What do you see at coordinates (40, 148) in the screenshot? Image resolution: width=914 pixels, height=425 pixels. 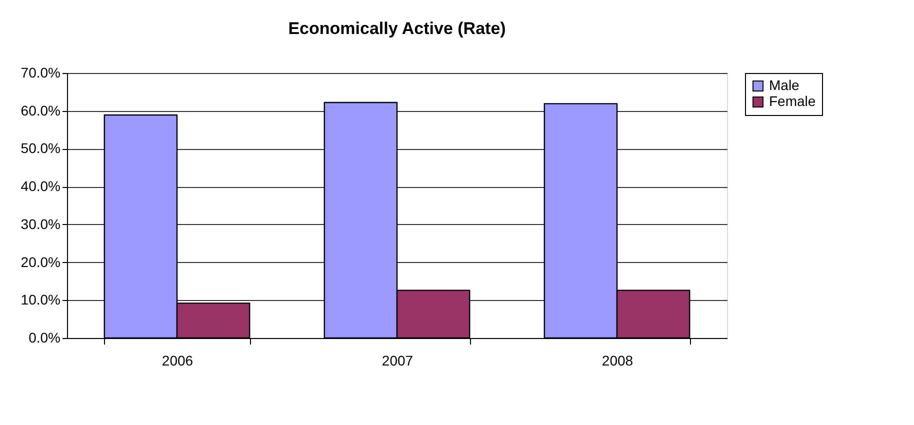 I see `y-tick-label: 50.0%` at bounding box center [40, 148].